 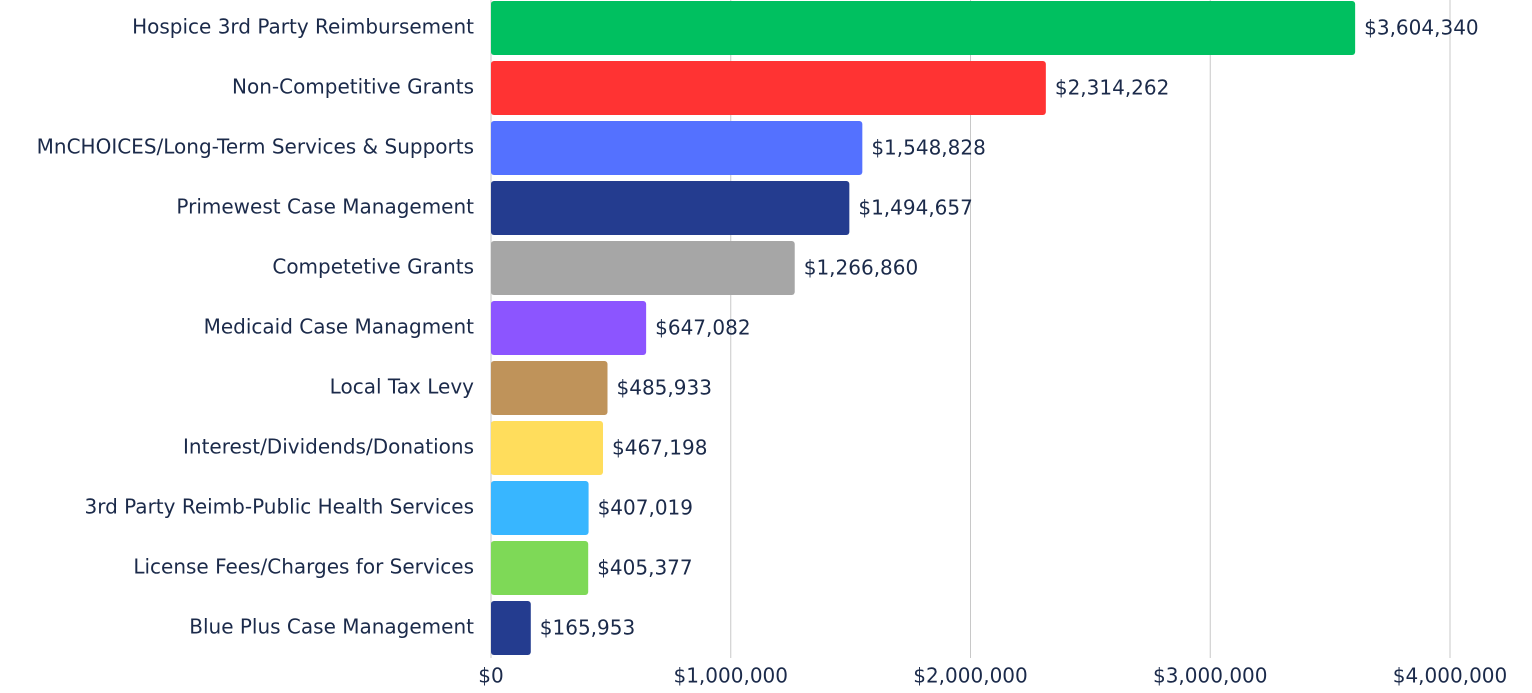 I want to click on value-label: $407,019, so click(x=645, y=508).